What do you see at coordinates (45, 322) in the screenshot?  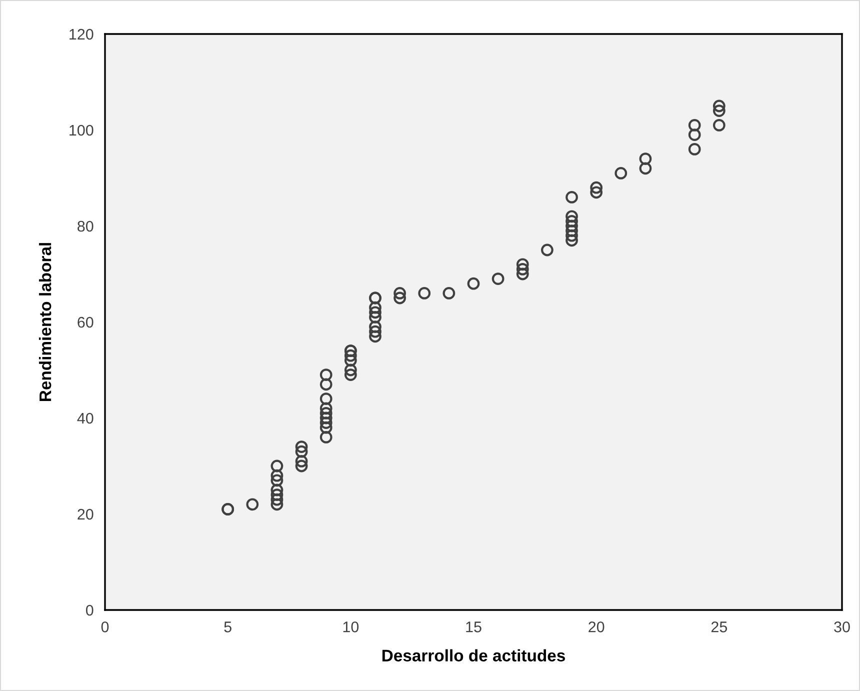 I see `y-axis-title: Rendimiento laboral` at bounding box center [45, 322].